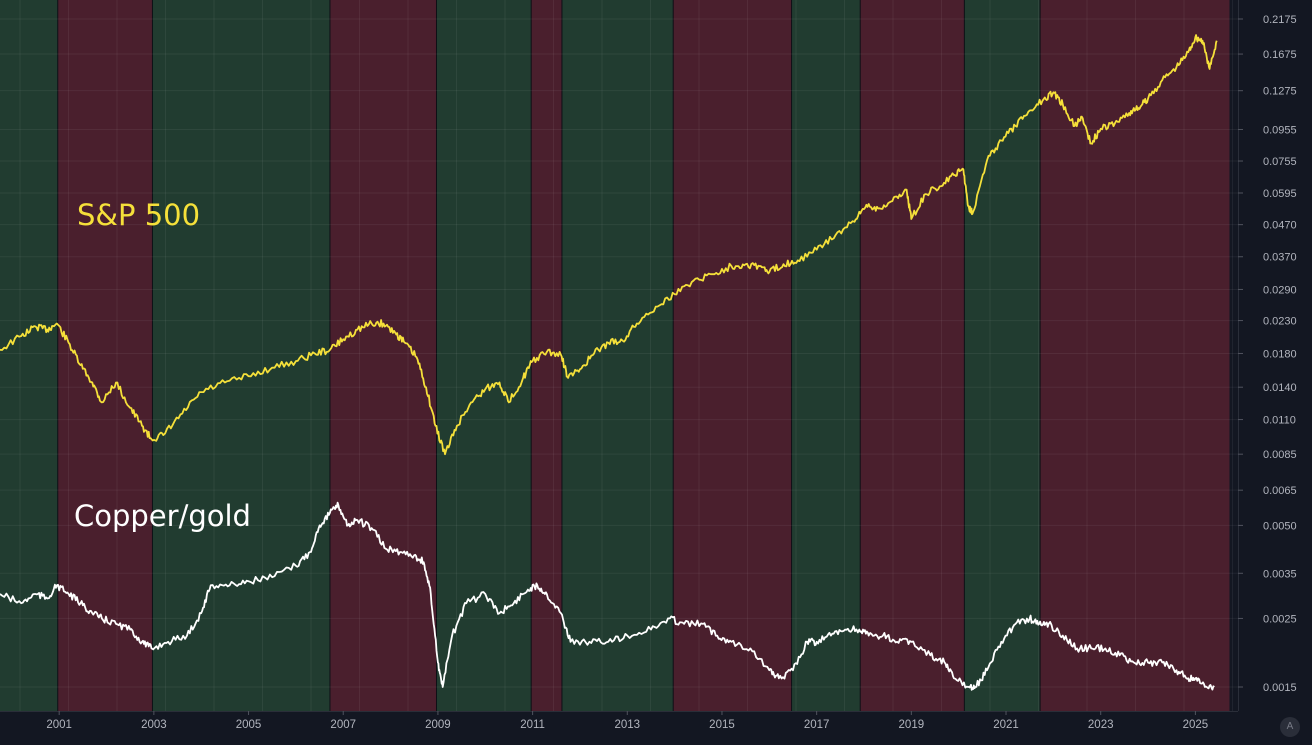 The image size is (1312, 745). Describe the element at coordinates (627, 725) in the screenshot. I see `x-tick-label: 2013` at that location.